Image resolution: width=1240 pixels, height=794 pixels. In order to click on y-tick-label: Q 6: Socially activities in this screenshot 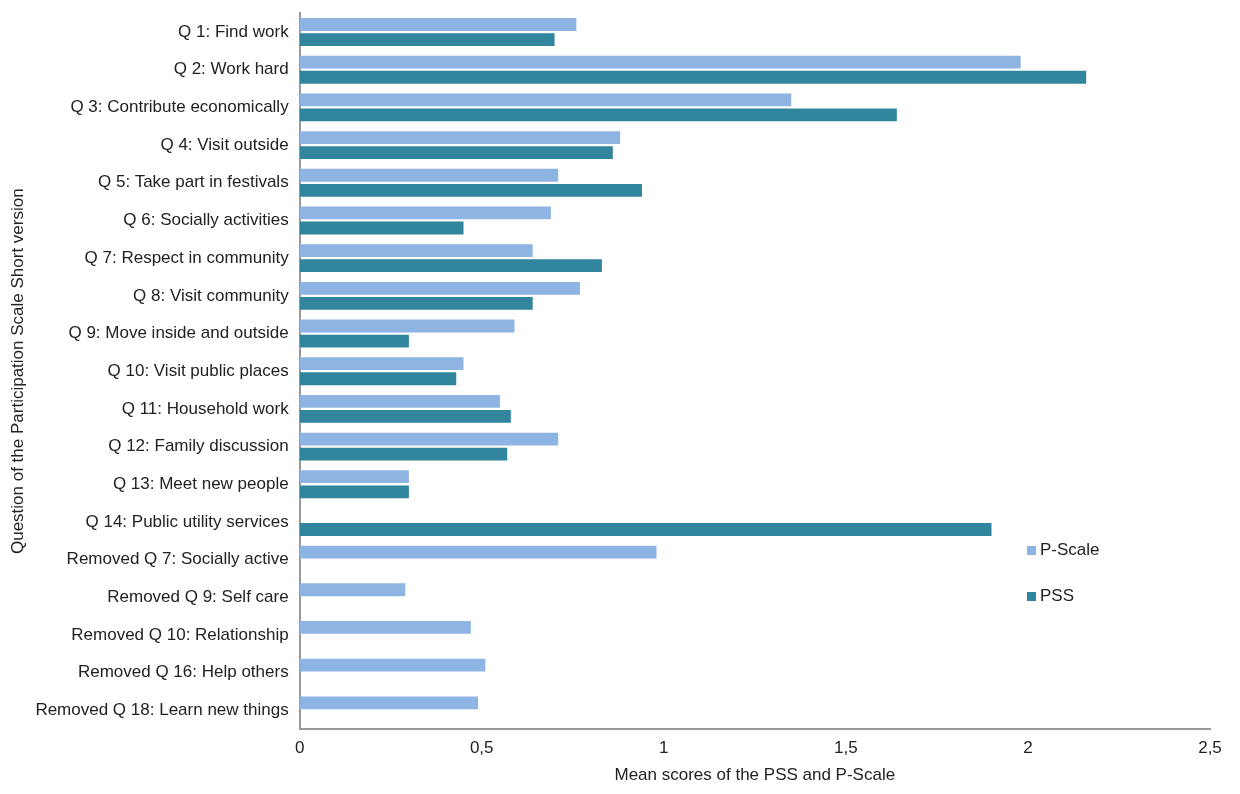, I will do `click(206, 220)`.